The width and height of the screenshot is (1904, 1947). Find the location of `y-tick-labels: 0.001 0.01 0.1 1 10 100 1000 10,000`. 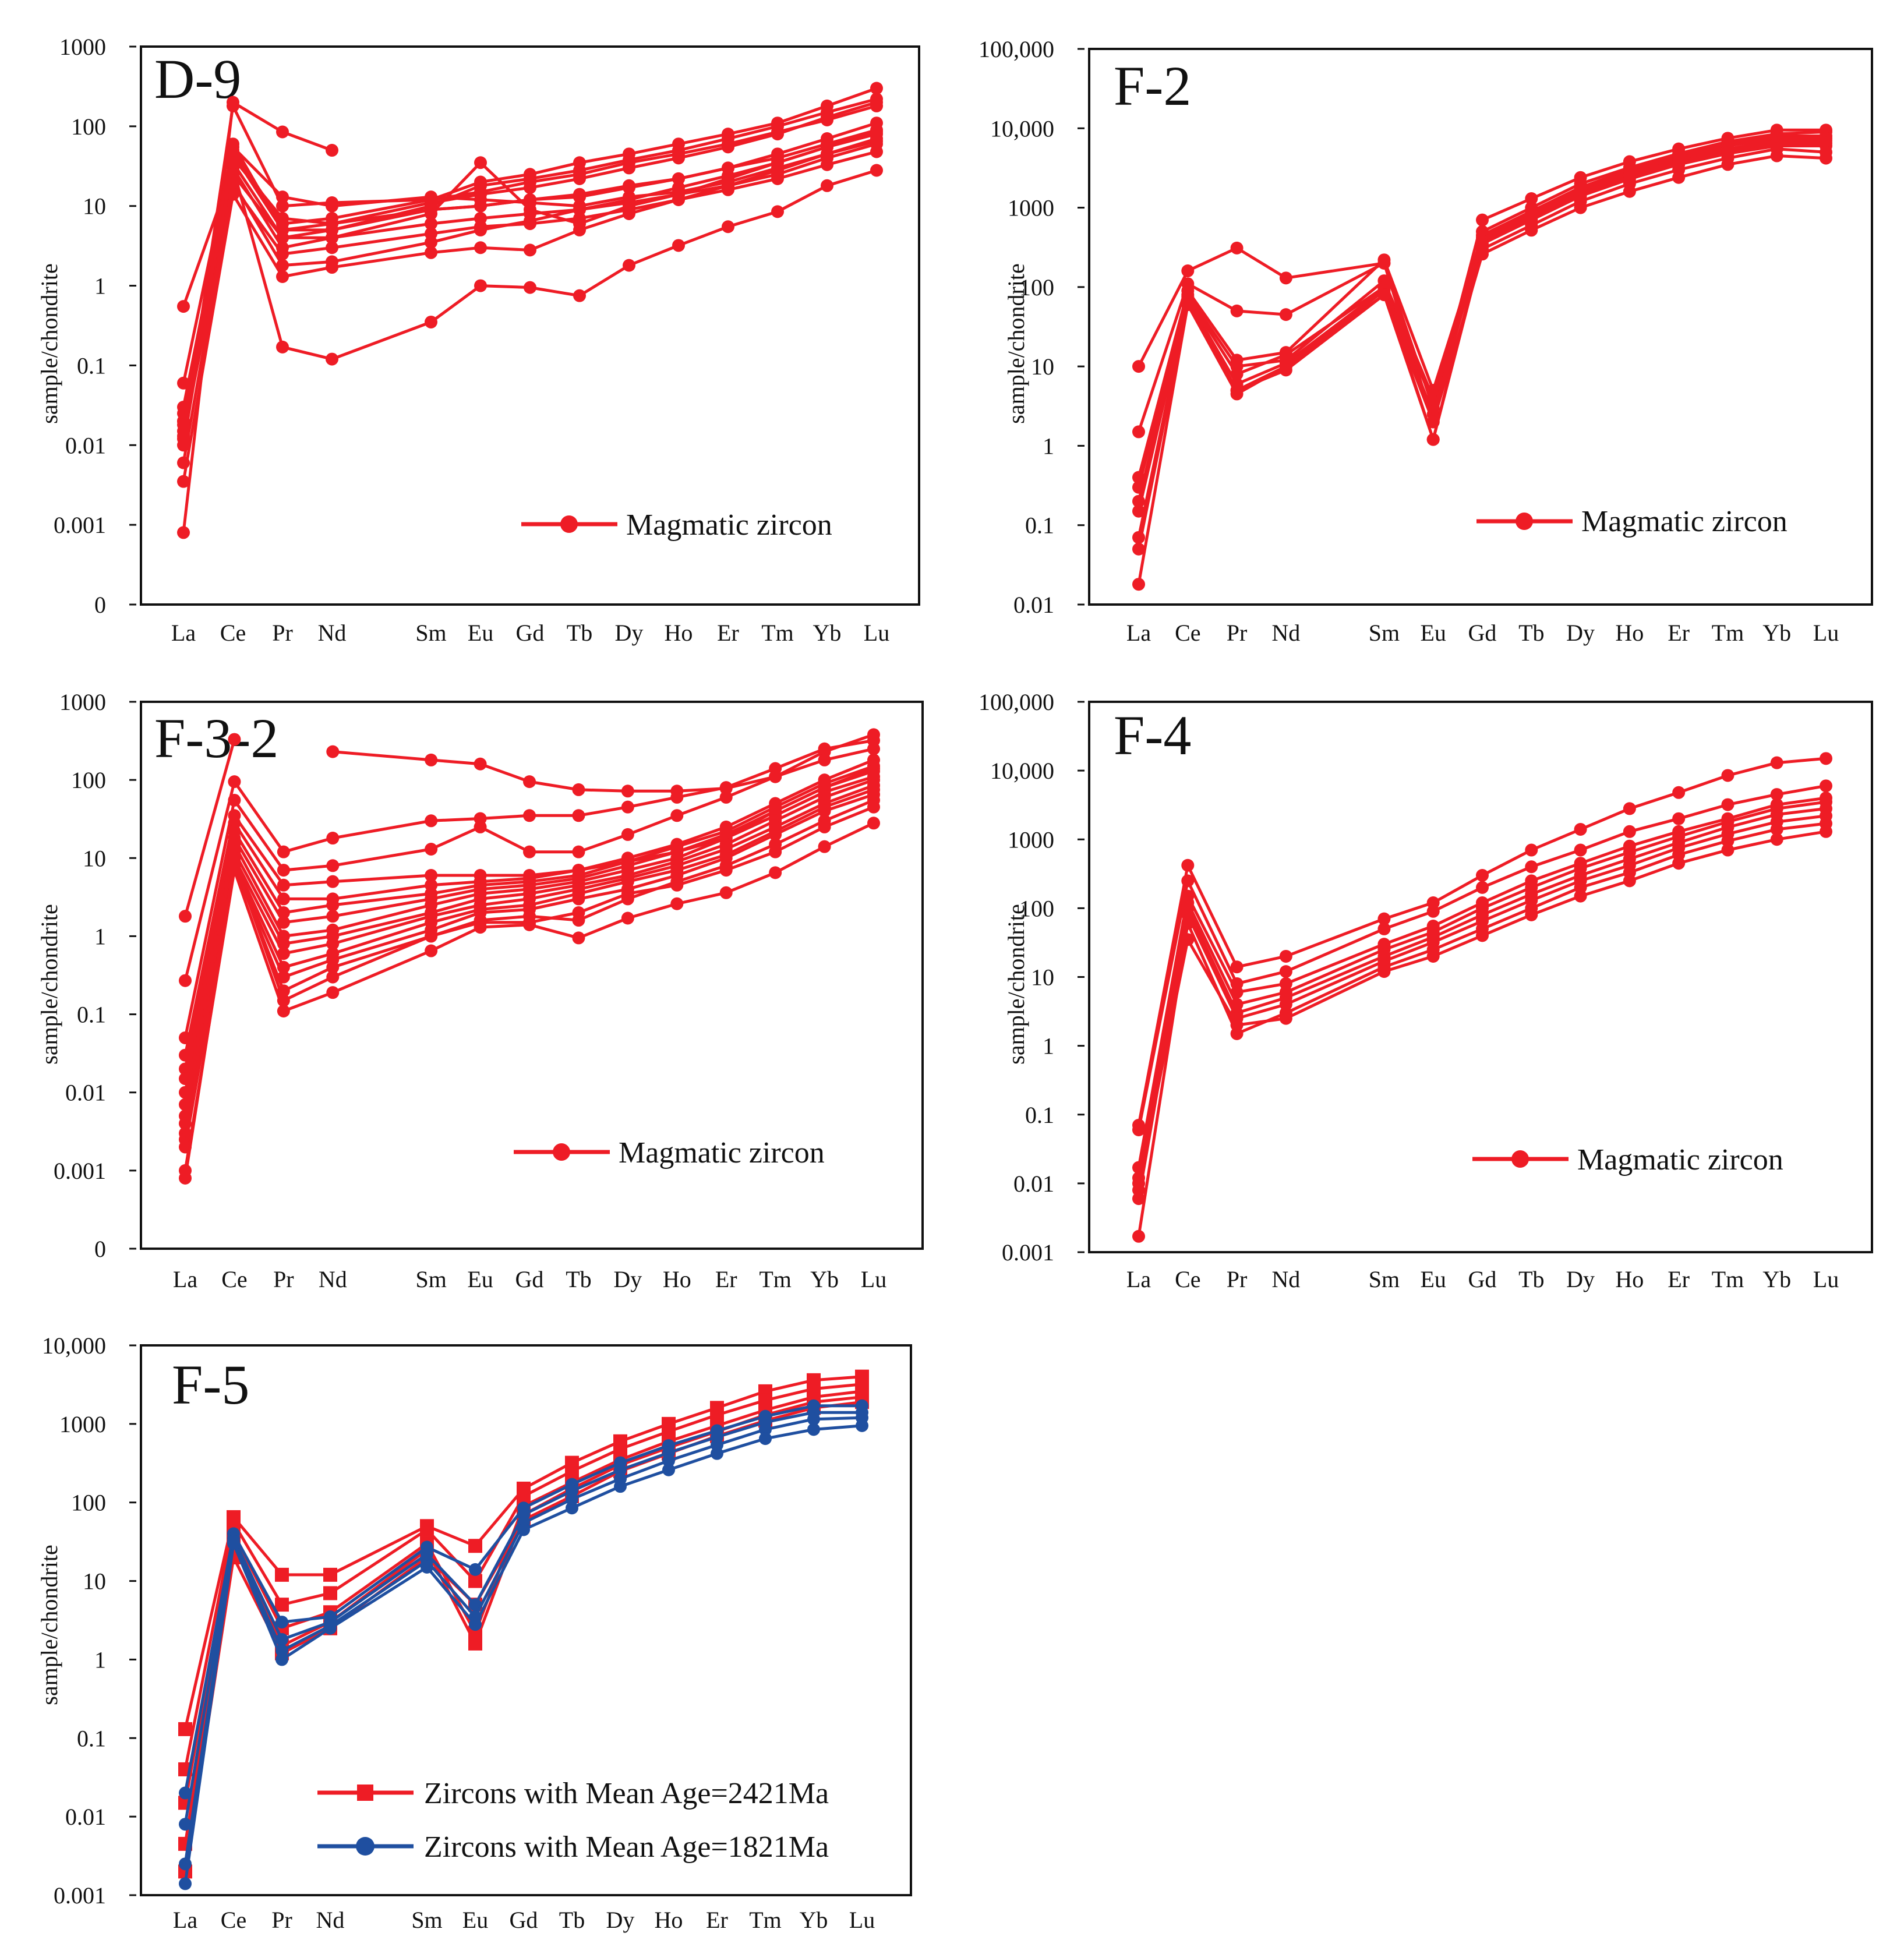

y-tick-labels: 0.001 0.01 0.1 1 10 100 1000 10,000 is located at coordinates (89, 1621).